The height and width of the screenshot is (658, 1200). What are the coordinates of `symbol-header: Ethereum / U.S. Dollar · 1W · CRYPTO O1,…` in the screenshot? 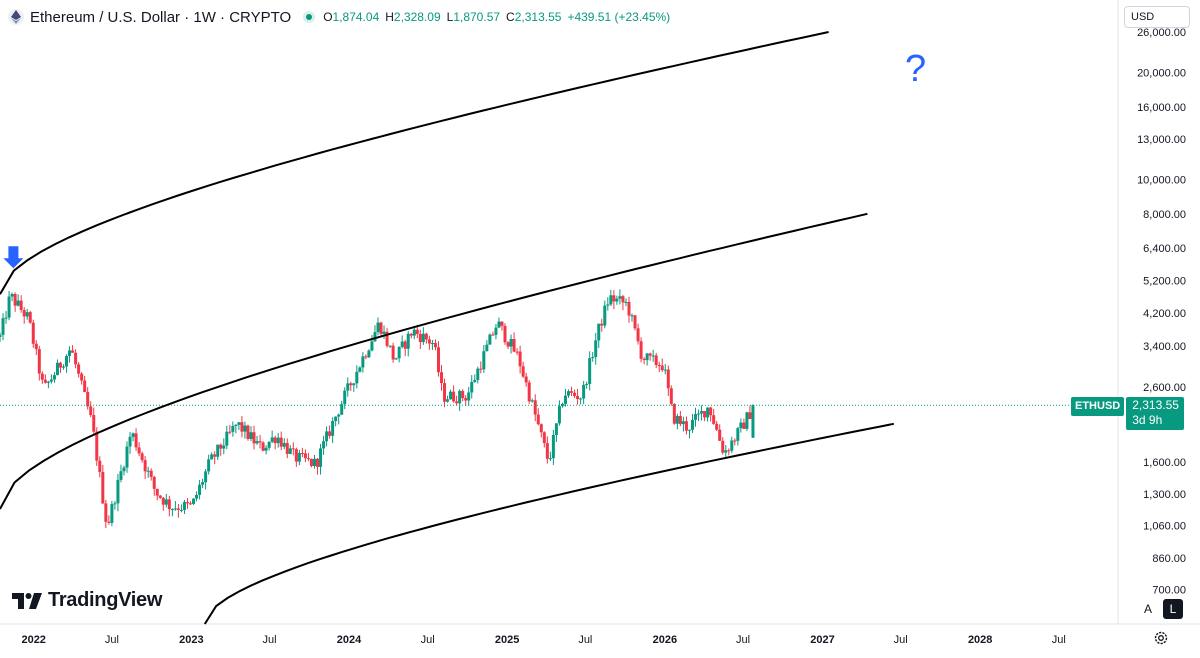 It's located at (339, 17).